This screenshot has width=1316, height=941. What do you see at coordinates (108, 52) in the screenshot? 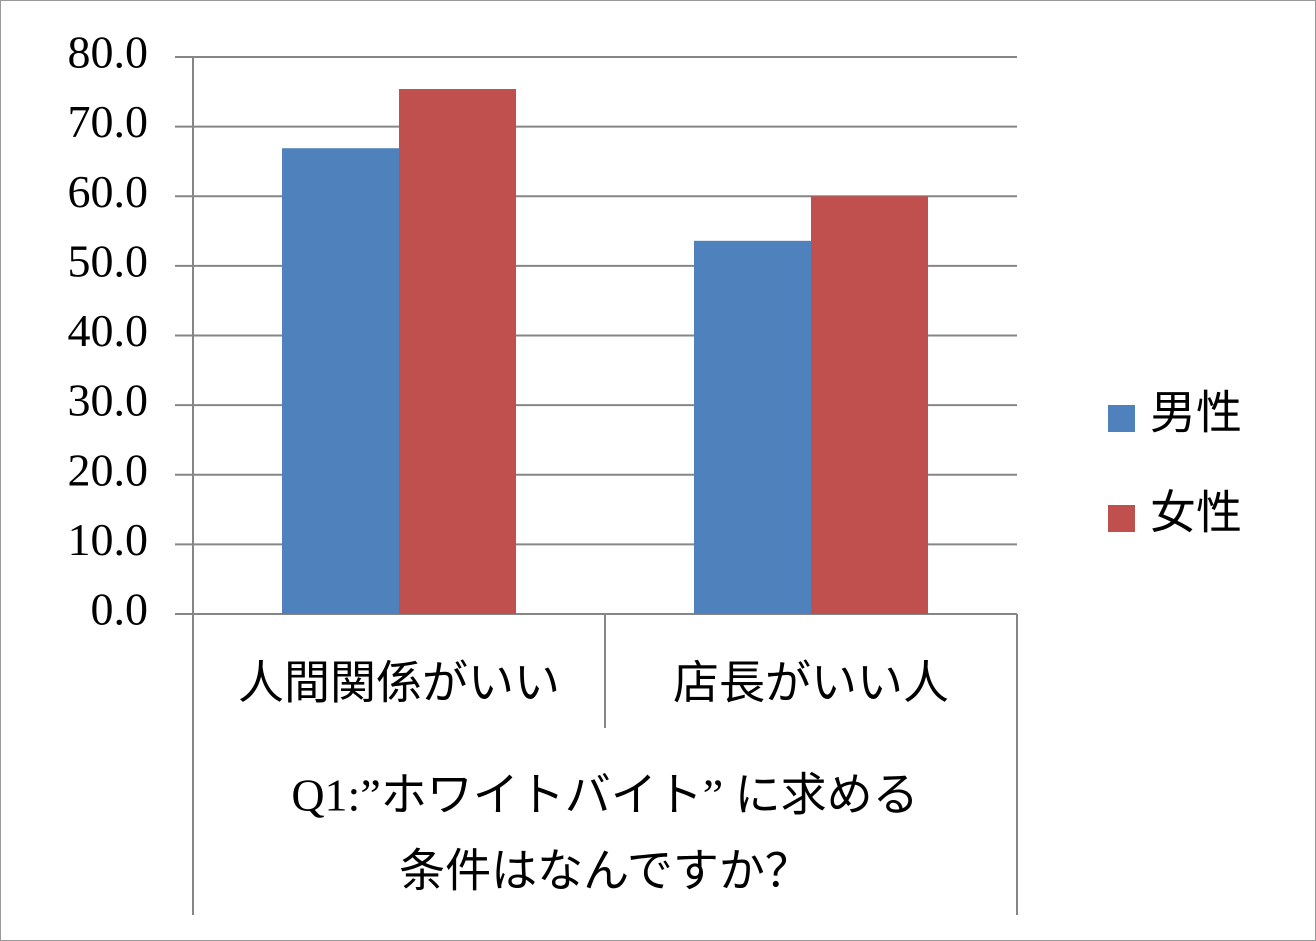
I see `y-tick-label: 80.0` at bounding box center [108, 52].